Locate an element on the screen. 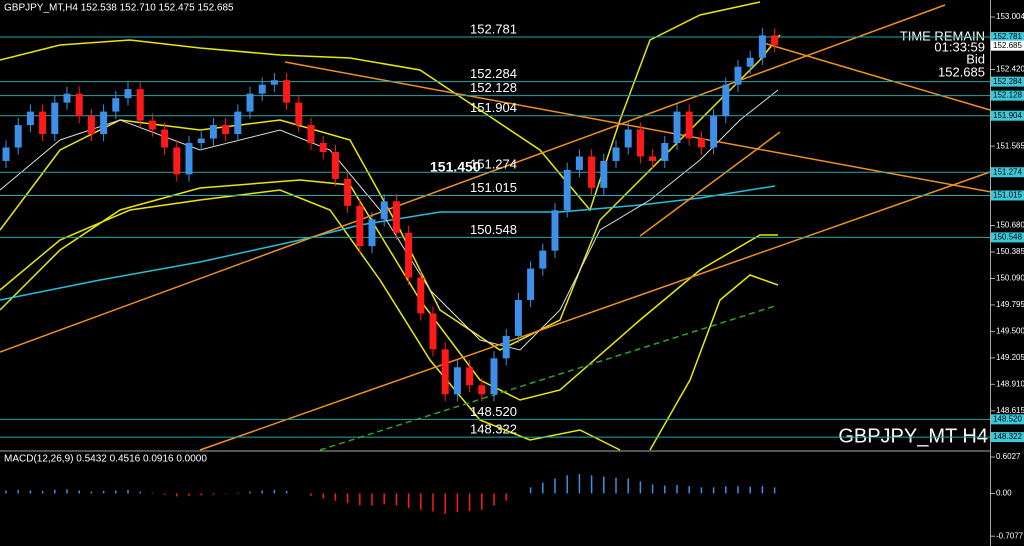 The height and width of the screenshot is (546, 1024). annotation: 151.450 is located at coordinates (455, 167).